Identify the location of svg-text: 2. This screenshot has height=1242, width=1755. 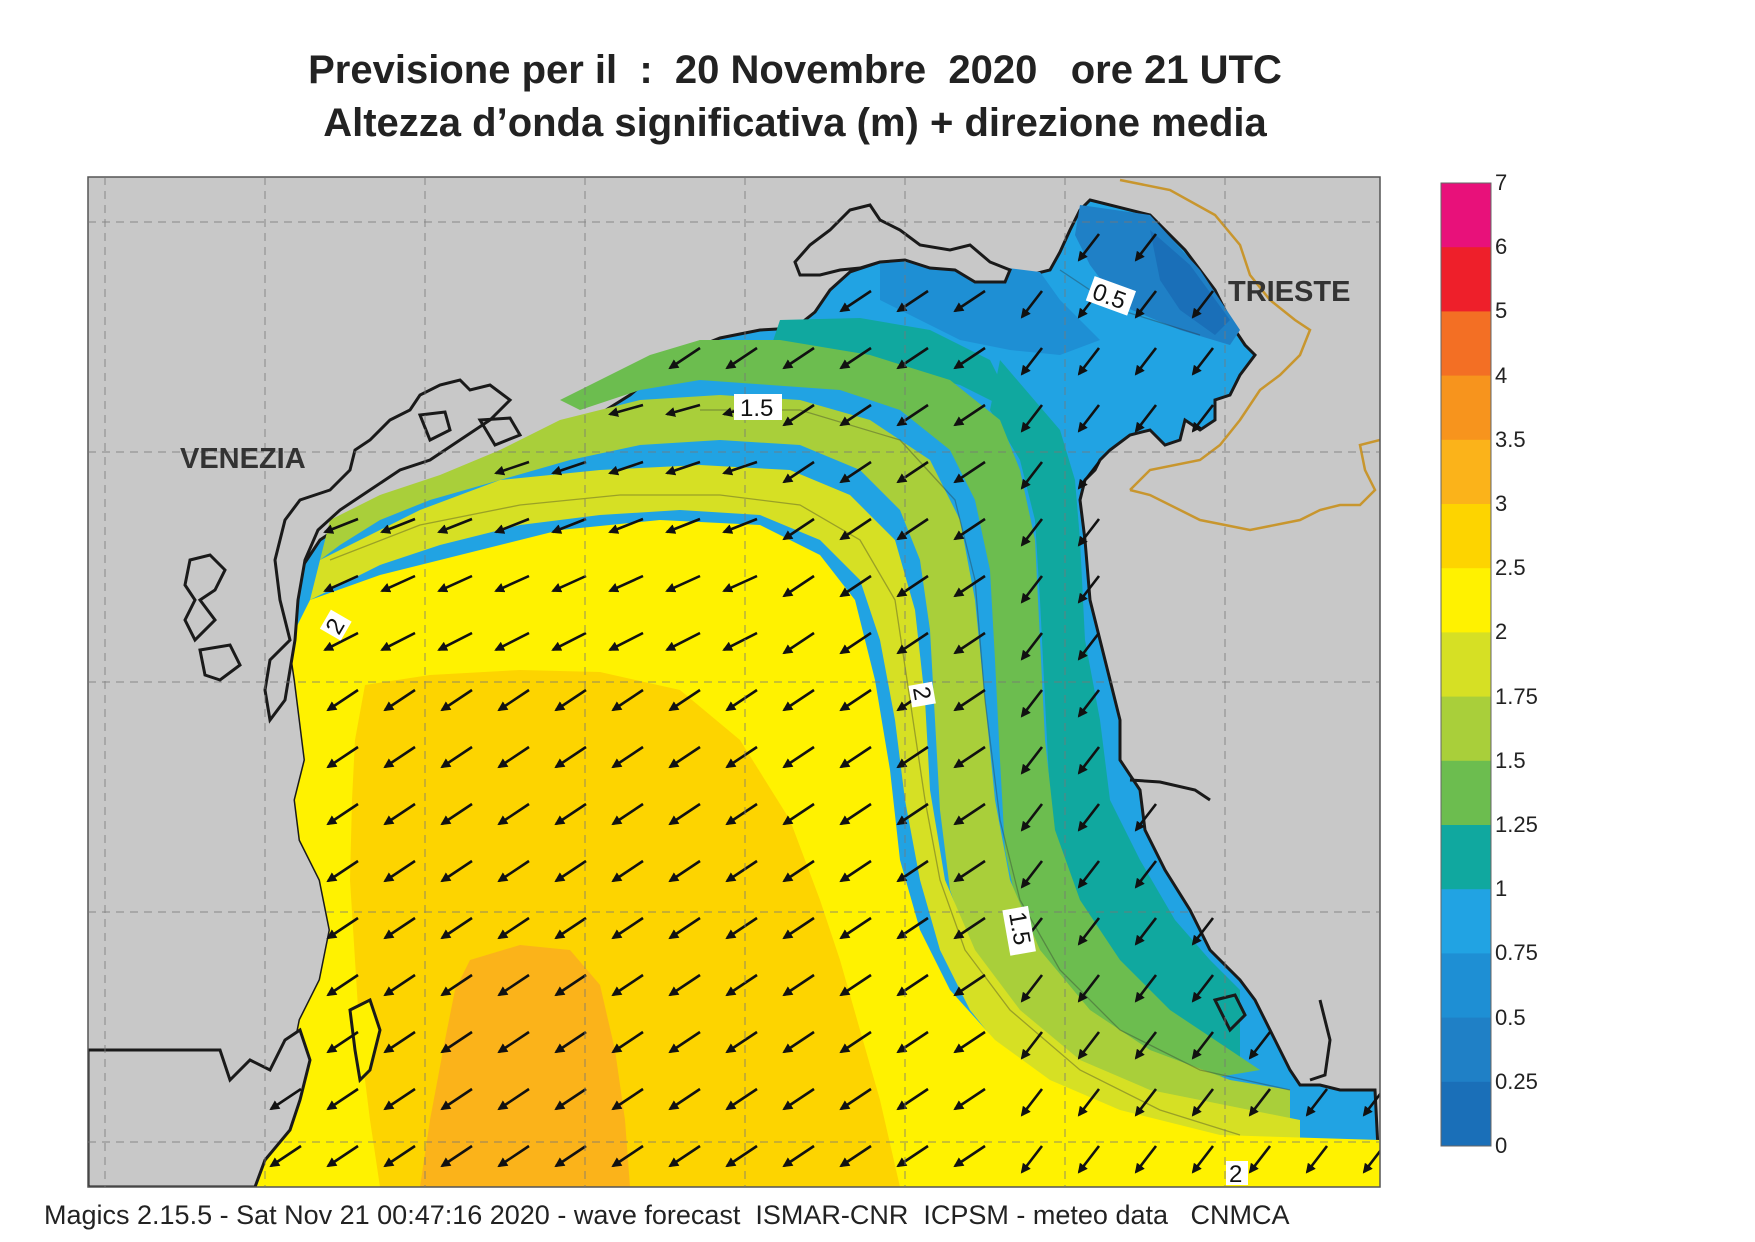
(1235, 1174).